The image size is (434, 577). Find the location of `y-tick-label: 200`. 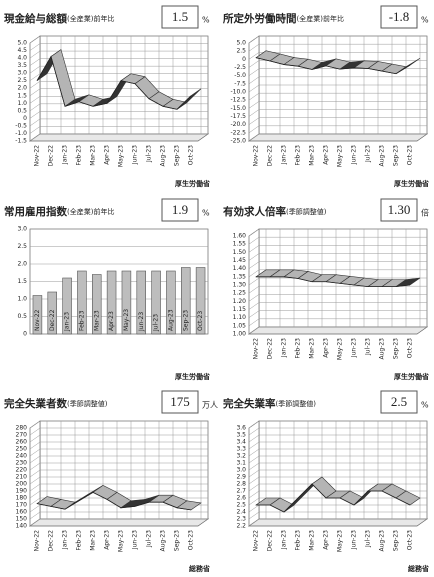

y-tick-label: 200 is located at coordinates (22, 484).